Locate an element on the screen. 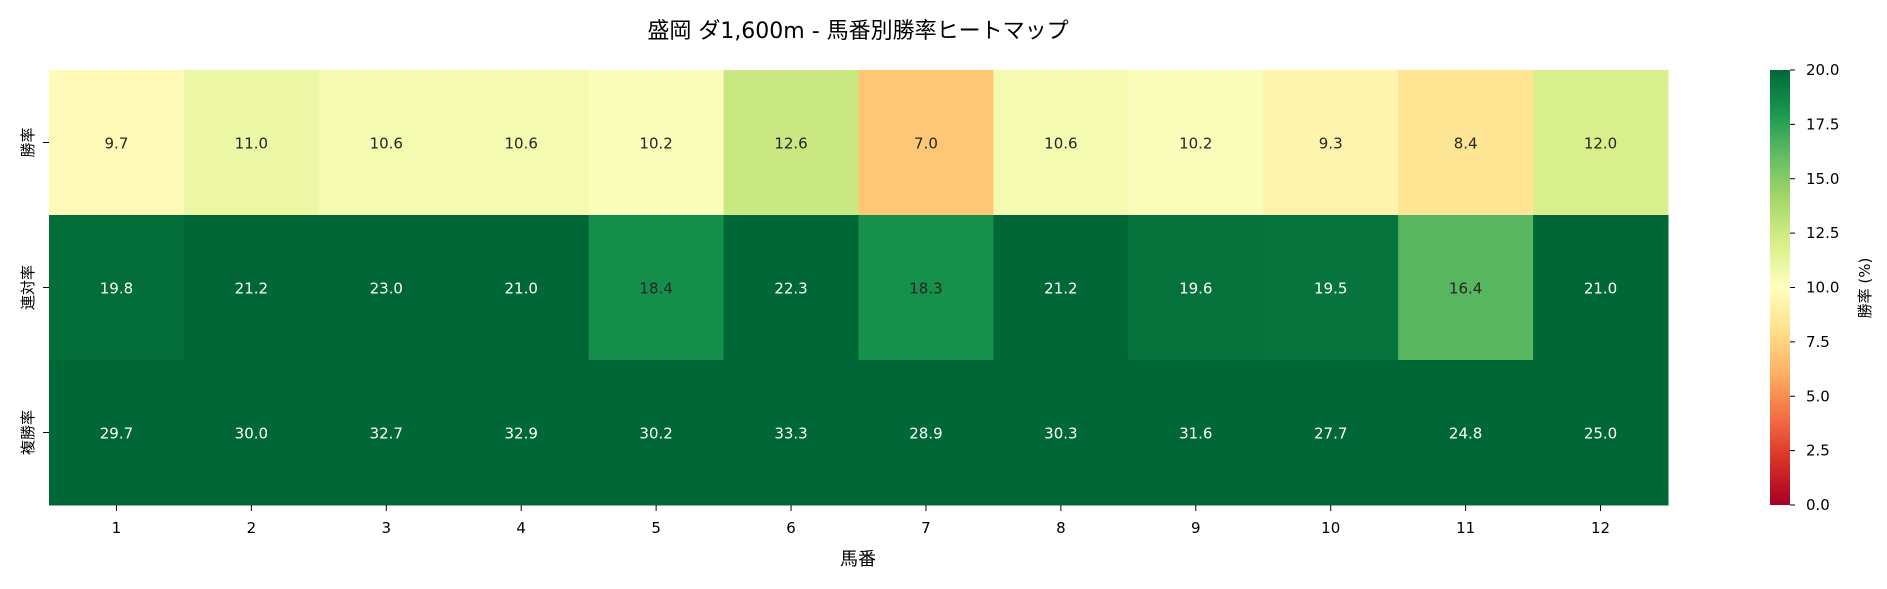  y-tick-label: 連対率 is located at coordinates (28, 287).